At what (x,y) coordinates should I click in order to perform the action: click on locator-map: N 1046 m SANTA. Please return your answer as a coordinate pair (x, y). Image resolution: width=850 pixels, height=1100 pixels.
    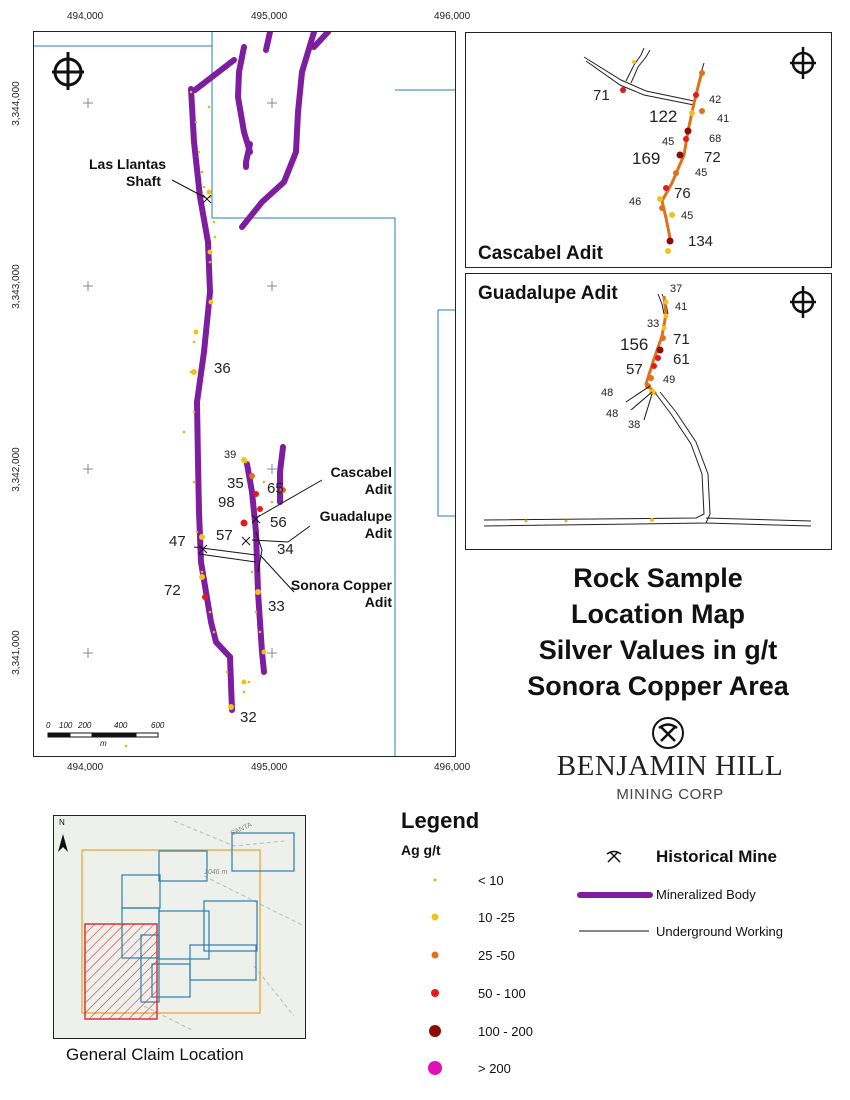
    Looking at the image, I should click on (179, 927).